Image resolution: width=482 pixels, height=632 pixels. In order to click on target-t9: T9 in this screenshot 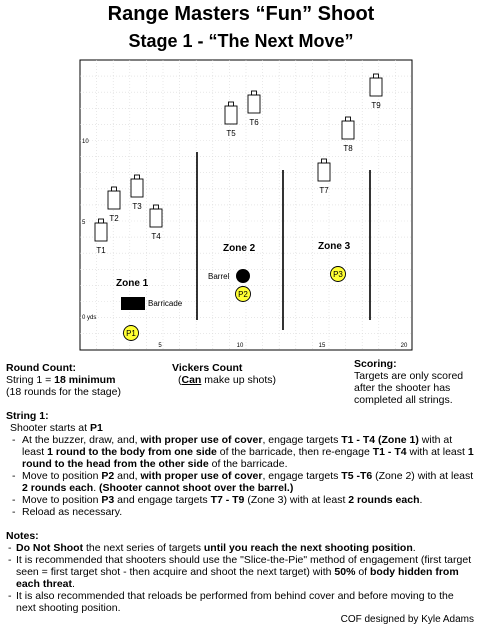, I will do `click(376, 91)`.